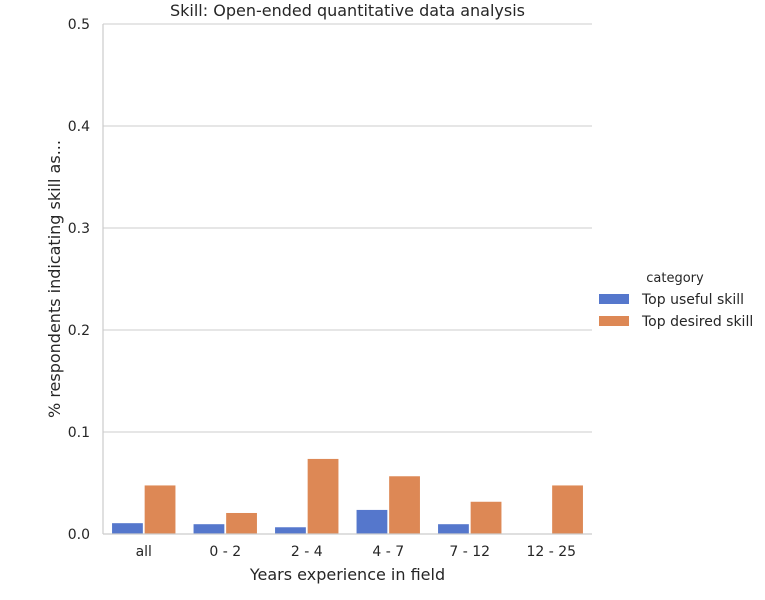  Describe the element at coordinates (347, 574) in the screenshot. I see `x-axis-title: Years experience in field` at that location.